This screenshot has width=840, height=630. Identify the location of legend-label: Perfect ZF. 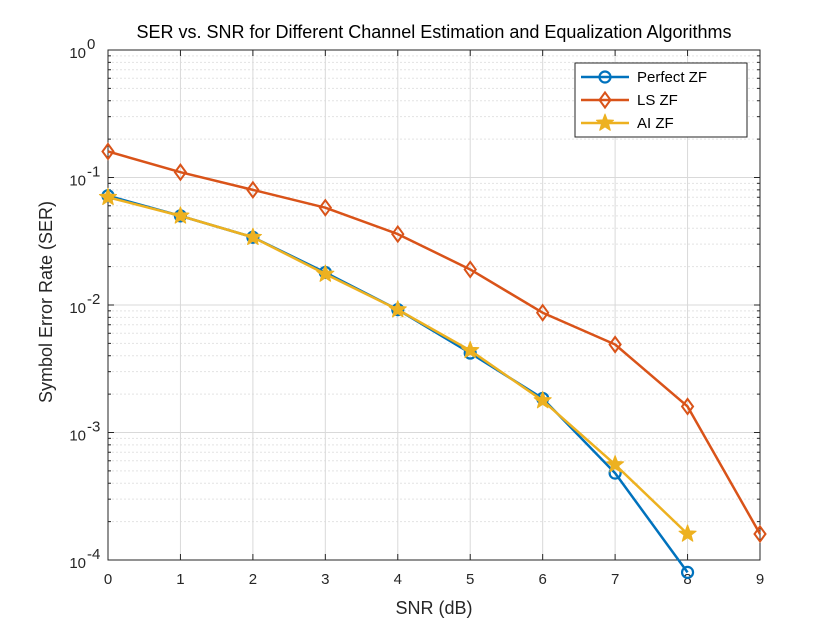
(672, 77).